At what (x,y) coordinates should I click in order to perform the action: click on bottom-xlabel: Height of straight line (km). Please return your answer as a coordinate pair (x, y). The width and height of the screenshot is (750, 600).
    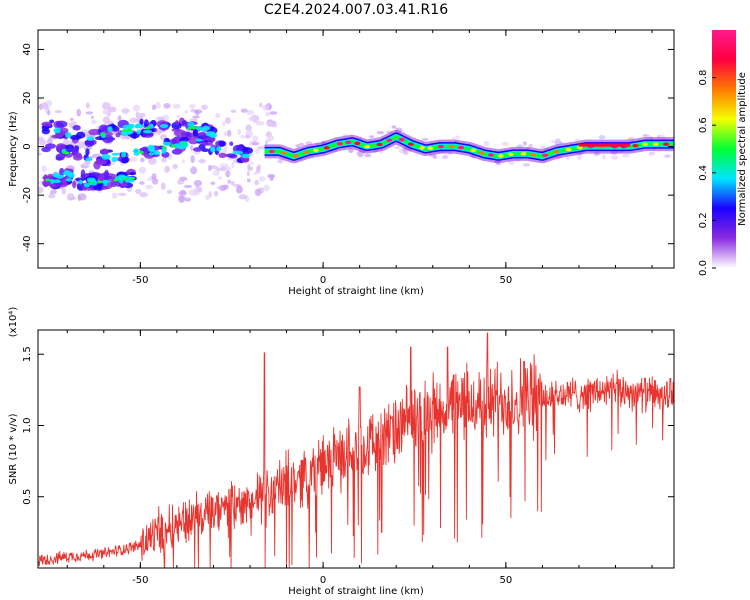
    Looking at the image, I should click on (356, 591).